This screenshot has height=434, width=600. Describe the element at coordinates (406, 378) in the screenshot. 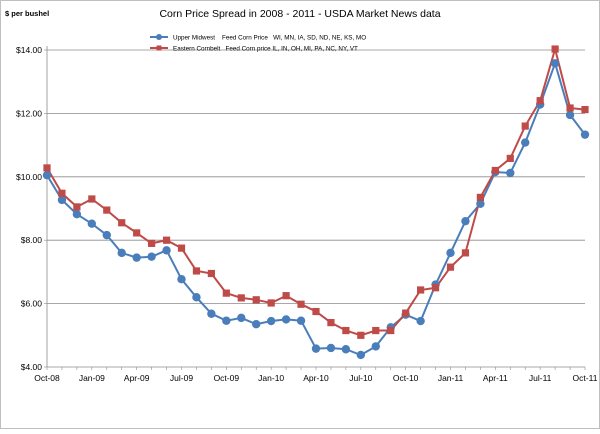

I see `x-tick-label: Oct-10` at that location.